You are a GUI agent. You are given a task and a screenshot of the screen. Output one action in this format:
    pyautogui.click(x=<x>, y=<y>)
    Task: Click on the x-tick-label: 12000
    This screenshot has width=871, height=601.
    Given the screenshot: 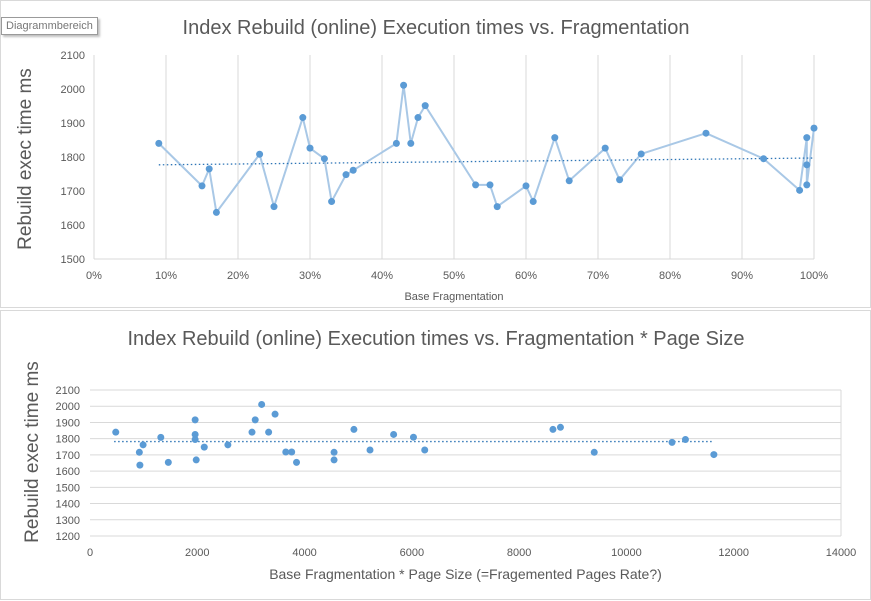 What is the action you would take?
    pyautogui.click(x=733, y=553)
    